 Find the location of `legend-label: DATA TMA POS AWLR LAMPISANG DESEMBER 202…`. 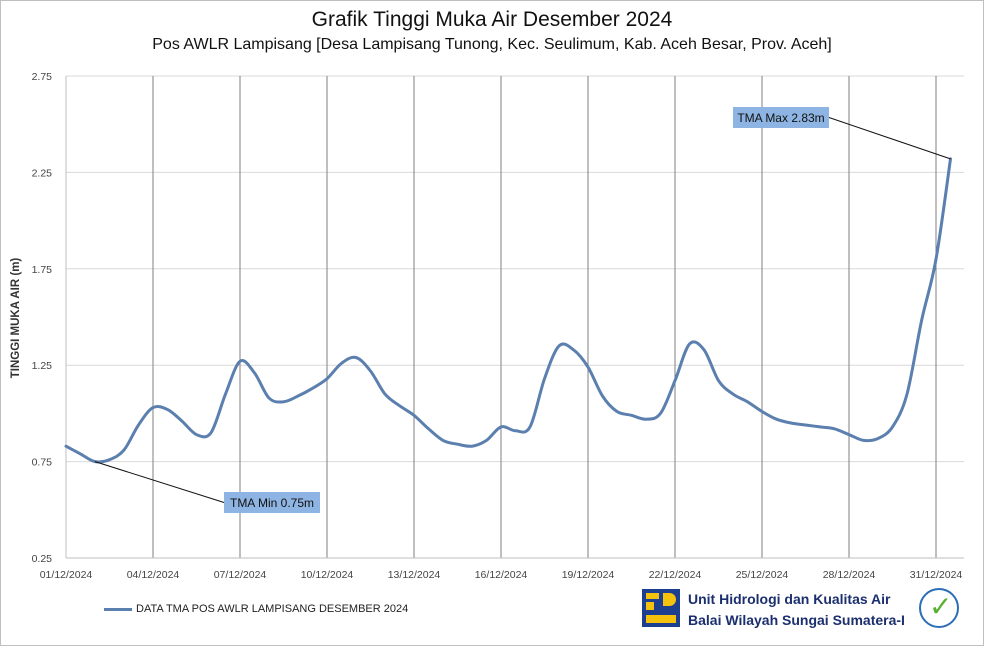

legend-label: DATA TMA POS AWLR LAMPISANG DESEMBER 202… is located at coordinates (272, 609).